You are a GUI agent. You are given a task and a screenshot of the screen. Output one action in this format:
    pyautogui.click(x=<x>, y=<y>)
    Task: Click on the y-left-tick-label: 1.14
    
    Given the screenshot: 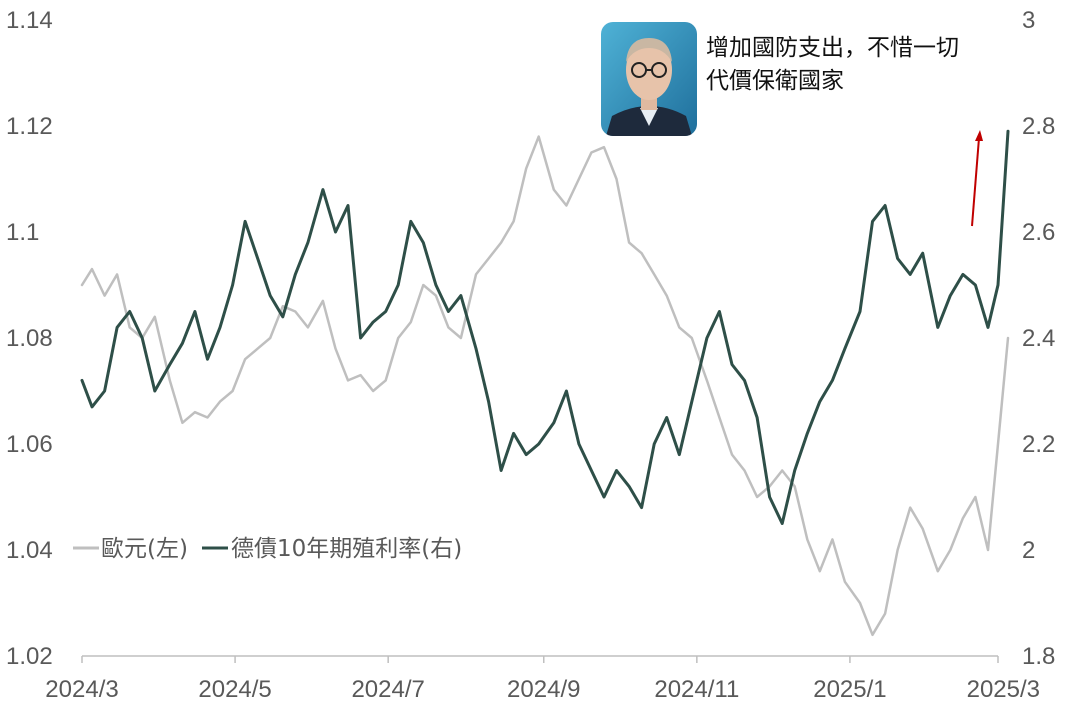 What is the action you would take?
    pyautogui.click(x=29, y=20)
    